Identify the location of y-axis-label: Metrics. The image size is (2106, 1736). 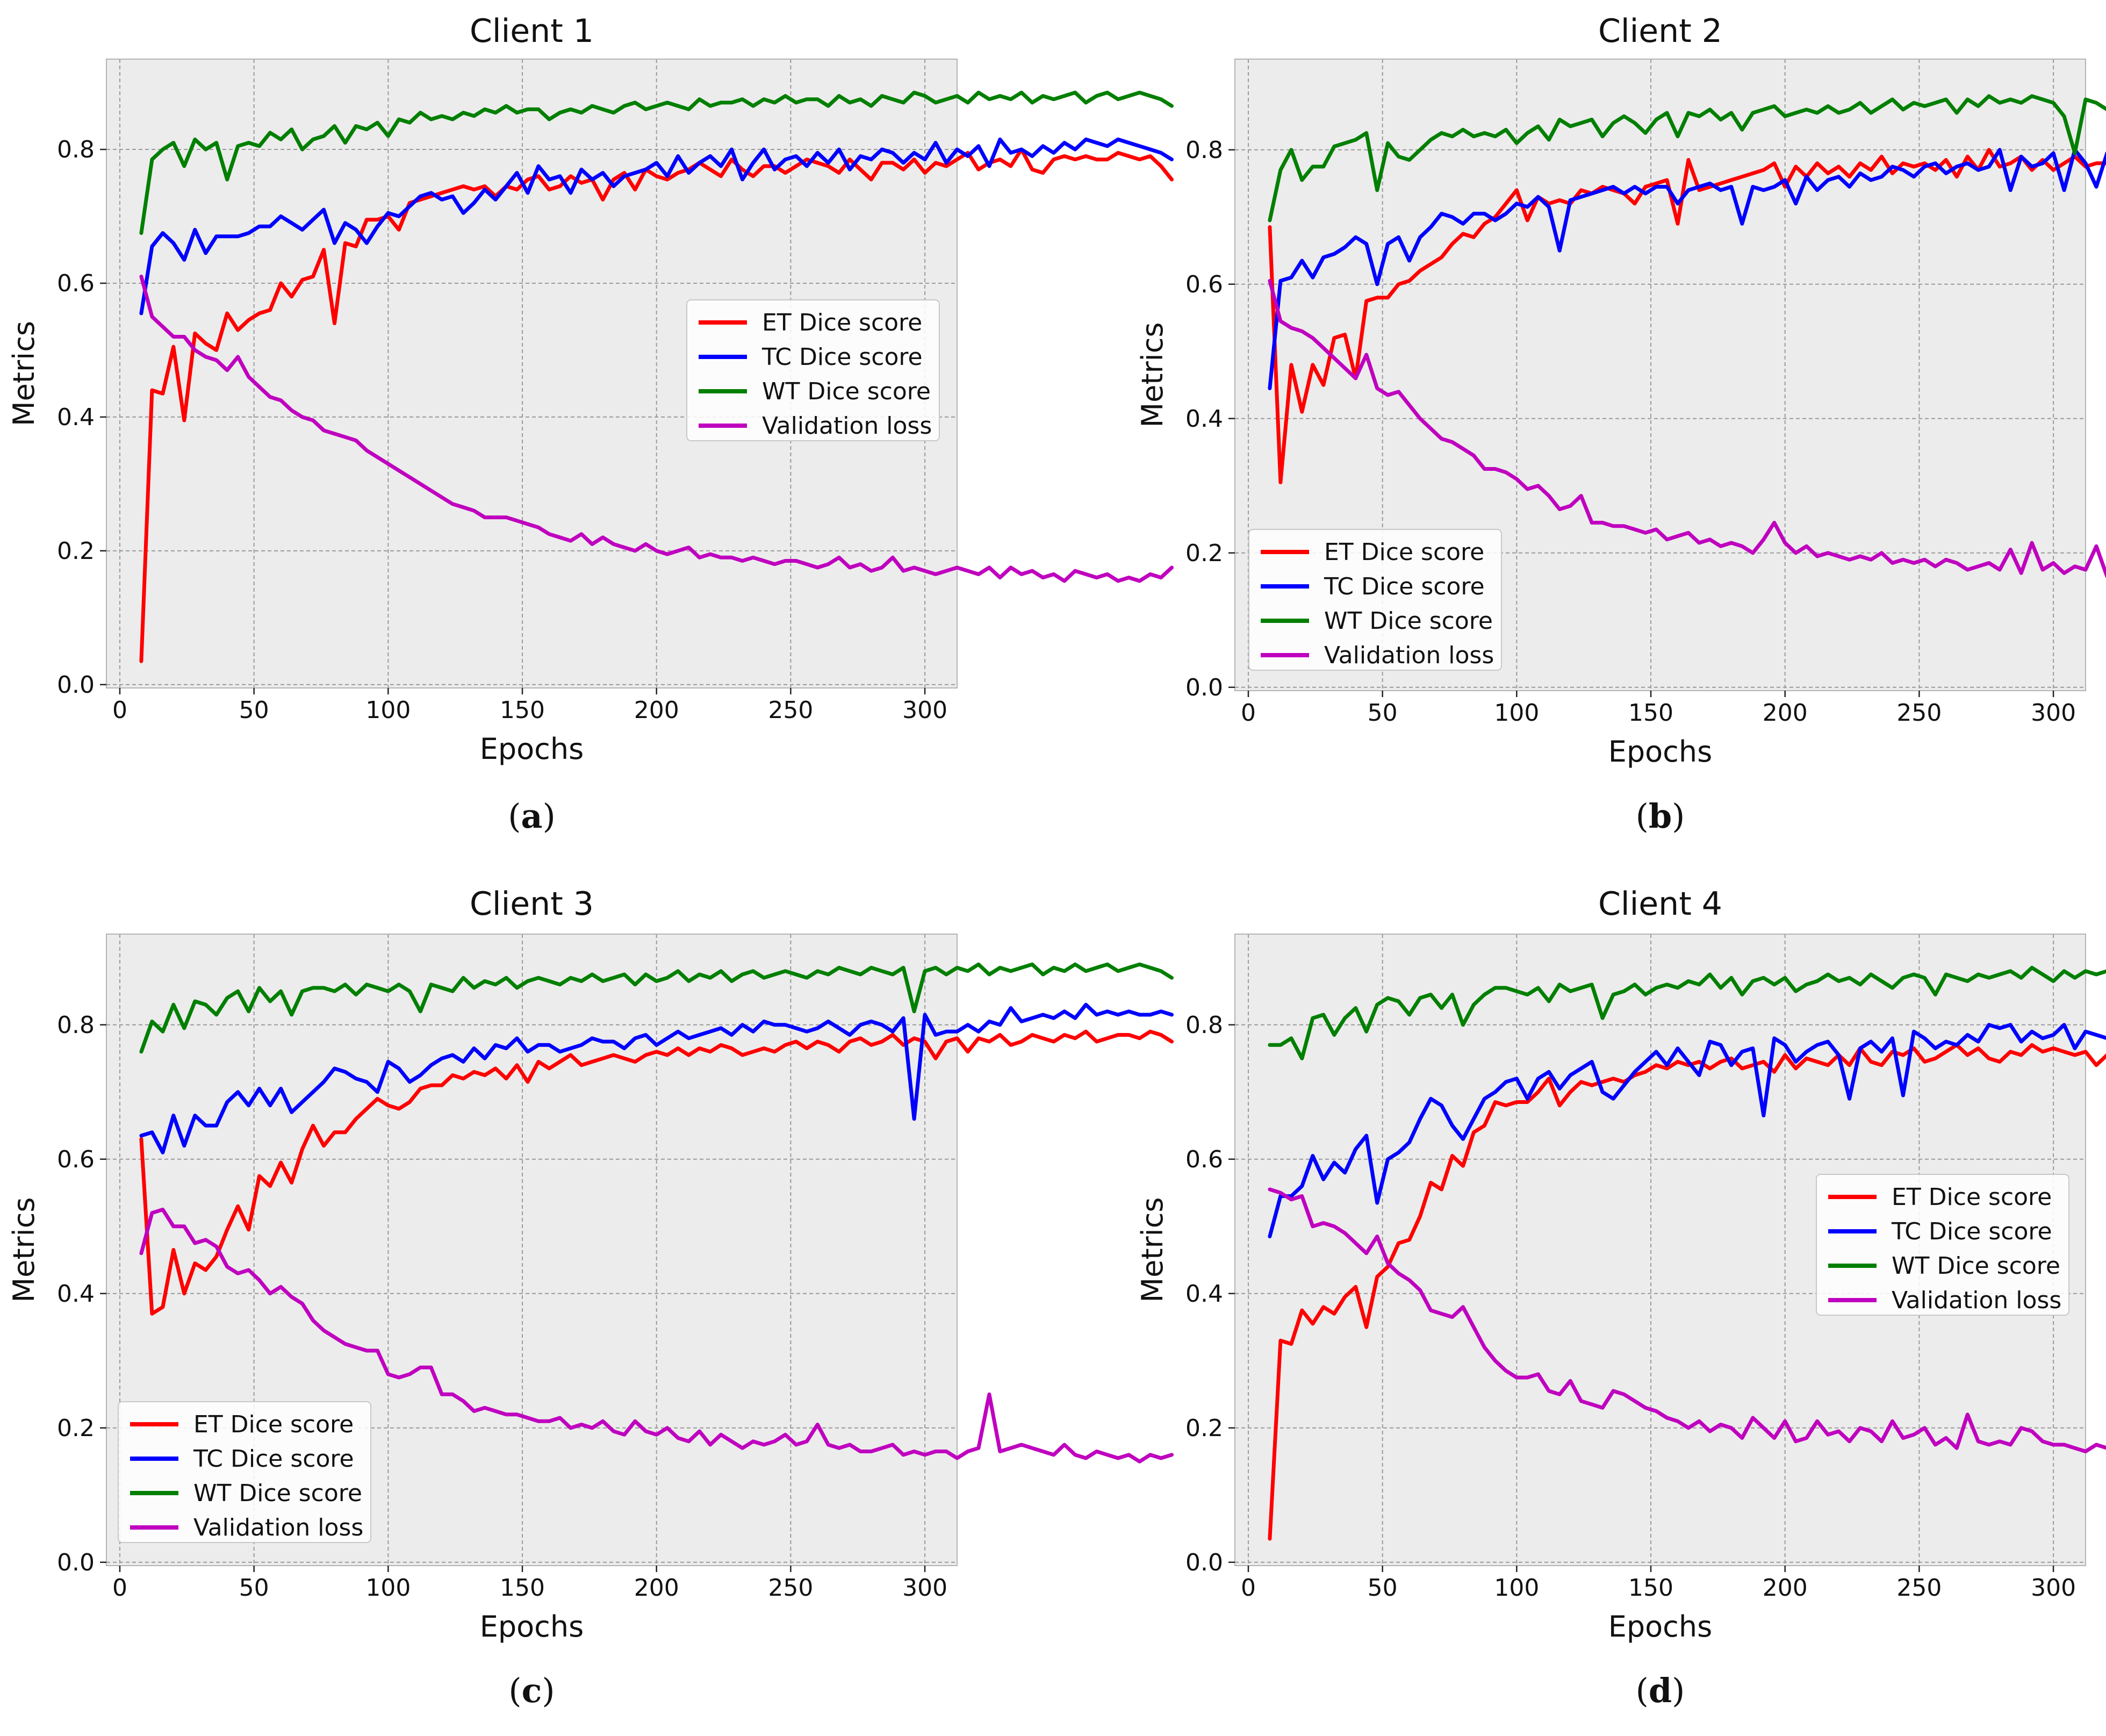
(1152, 374).